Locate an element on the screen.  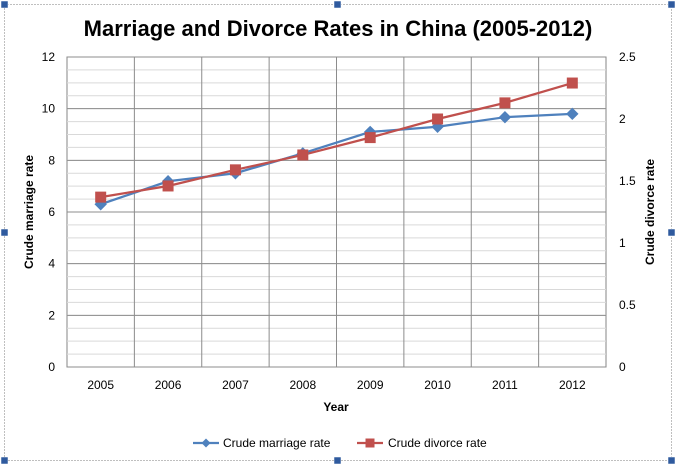
x-tick-label: 2008 is located at coordinates (302, 385).